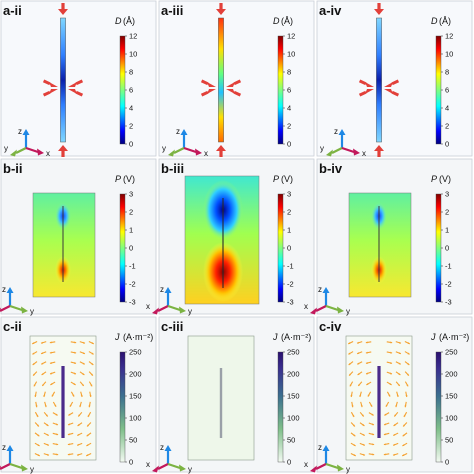 The height and width of the screenshot is (474, 474). What do you see at coordinates (63, 88) in the screenshot?
I see `lateral-force-arrows-icon` at bounding box center [63, 88].